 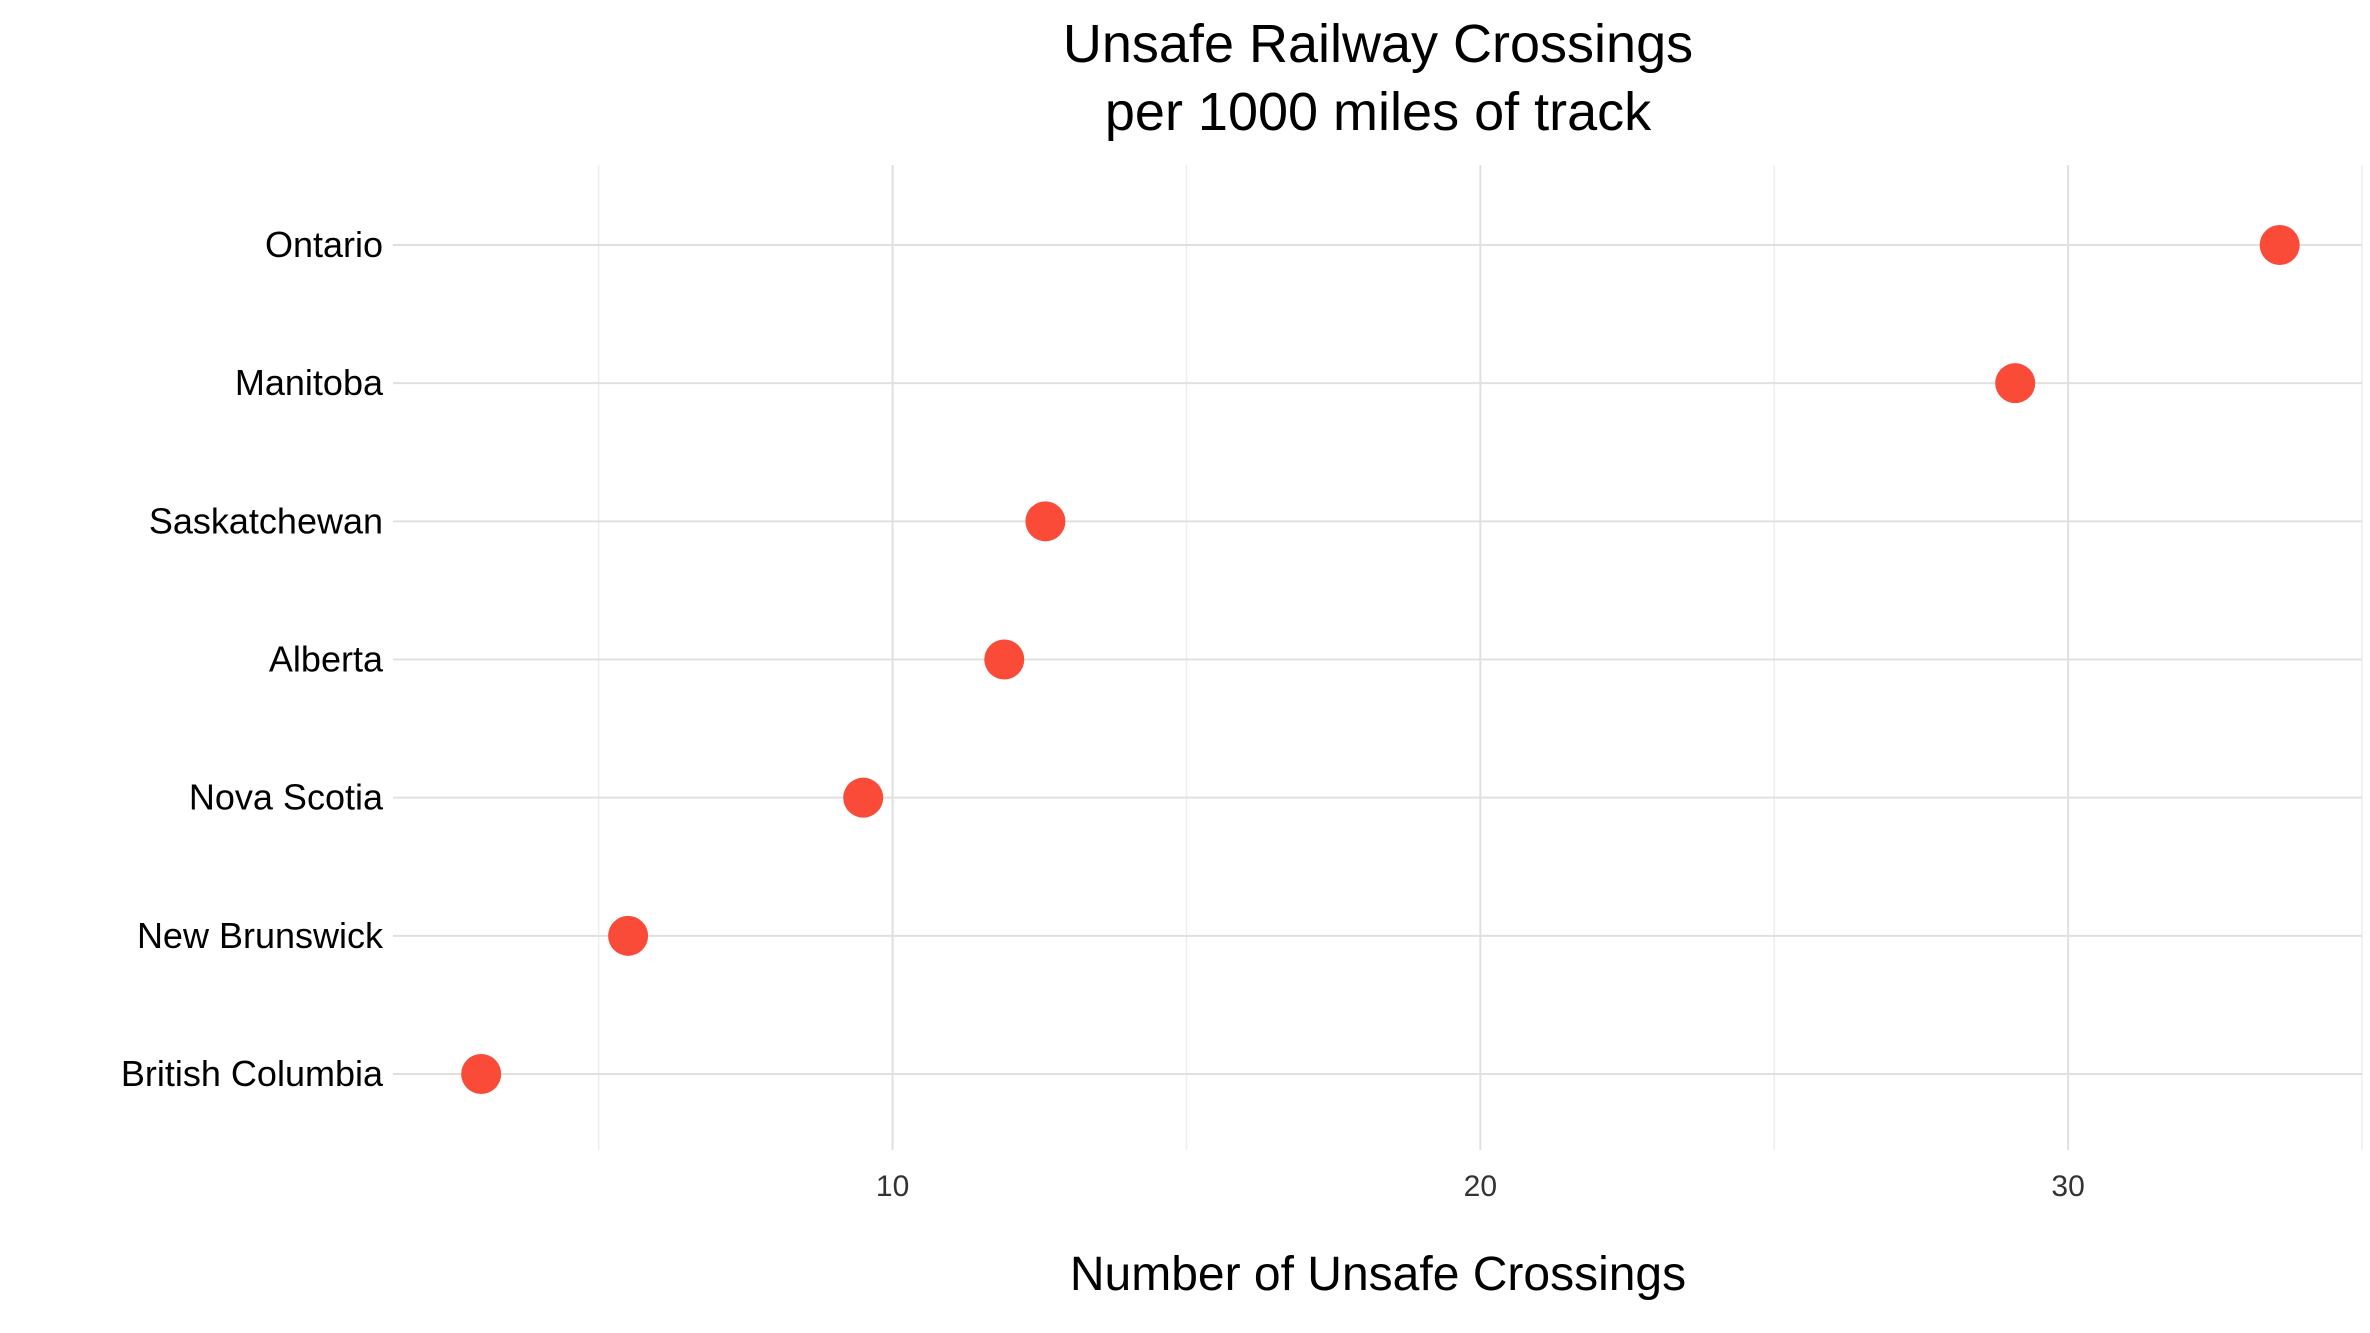 I want to click on x-tick-label: 20, so click(x=1480, y=1186).